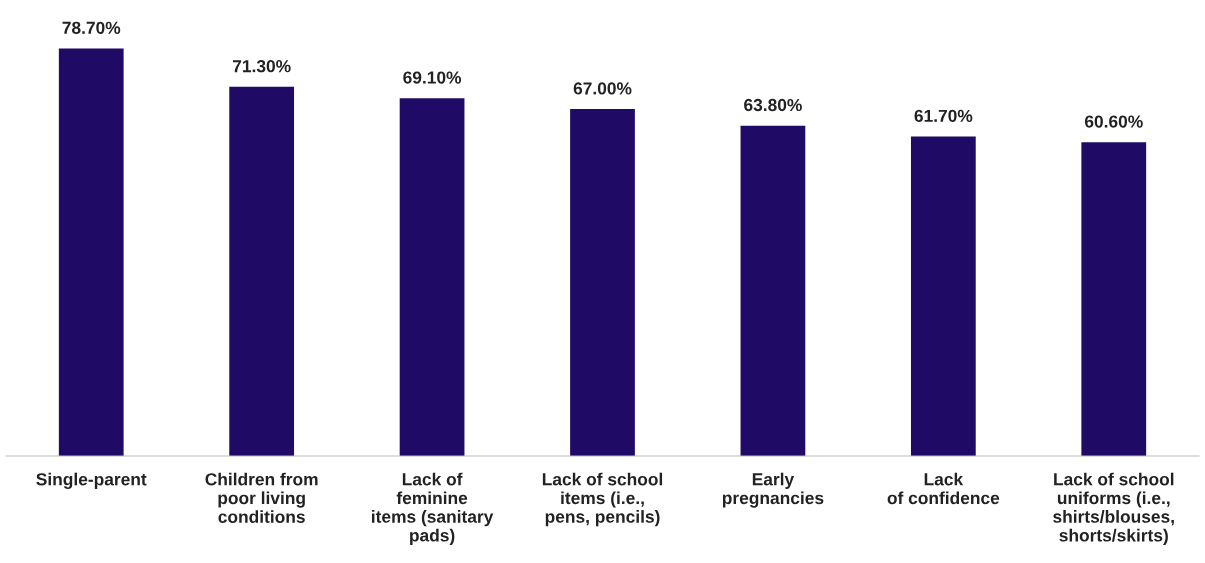 Image resolution: width=1205 pixels, height=563 pixels. Describe the element at coordinates (773, 490) in the screenshot. I see `x-tick-label: Early pregnancies` at that location.